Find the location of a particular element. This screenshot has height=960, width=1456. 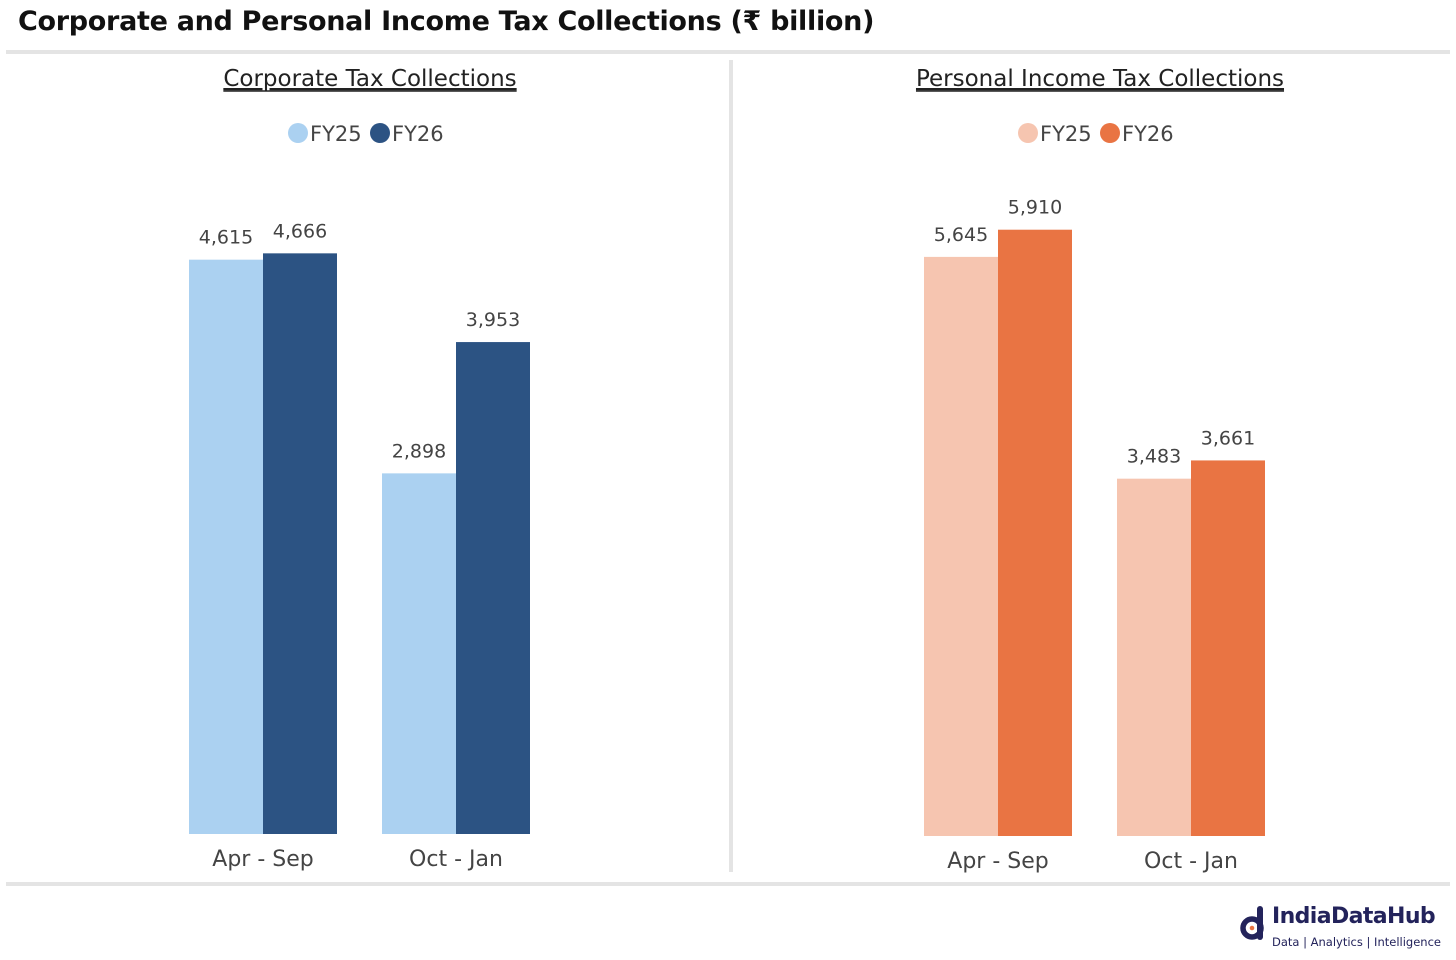

brand-tagline: Data | Analytics | Intelligence is located at coordinates (1356, 942).